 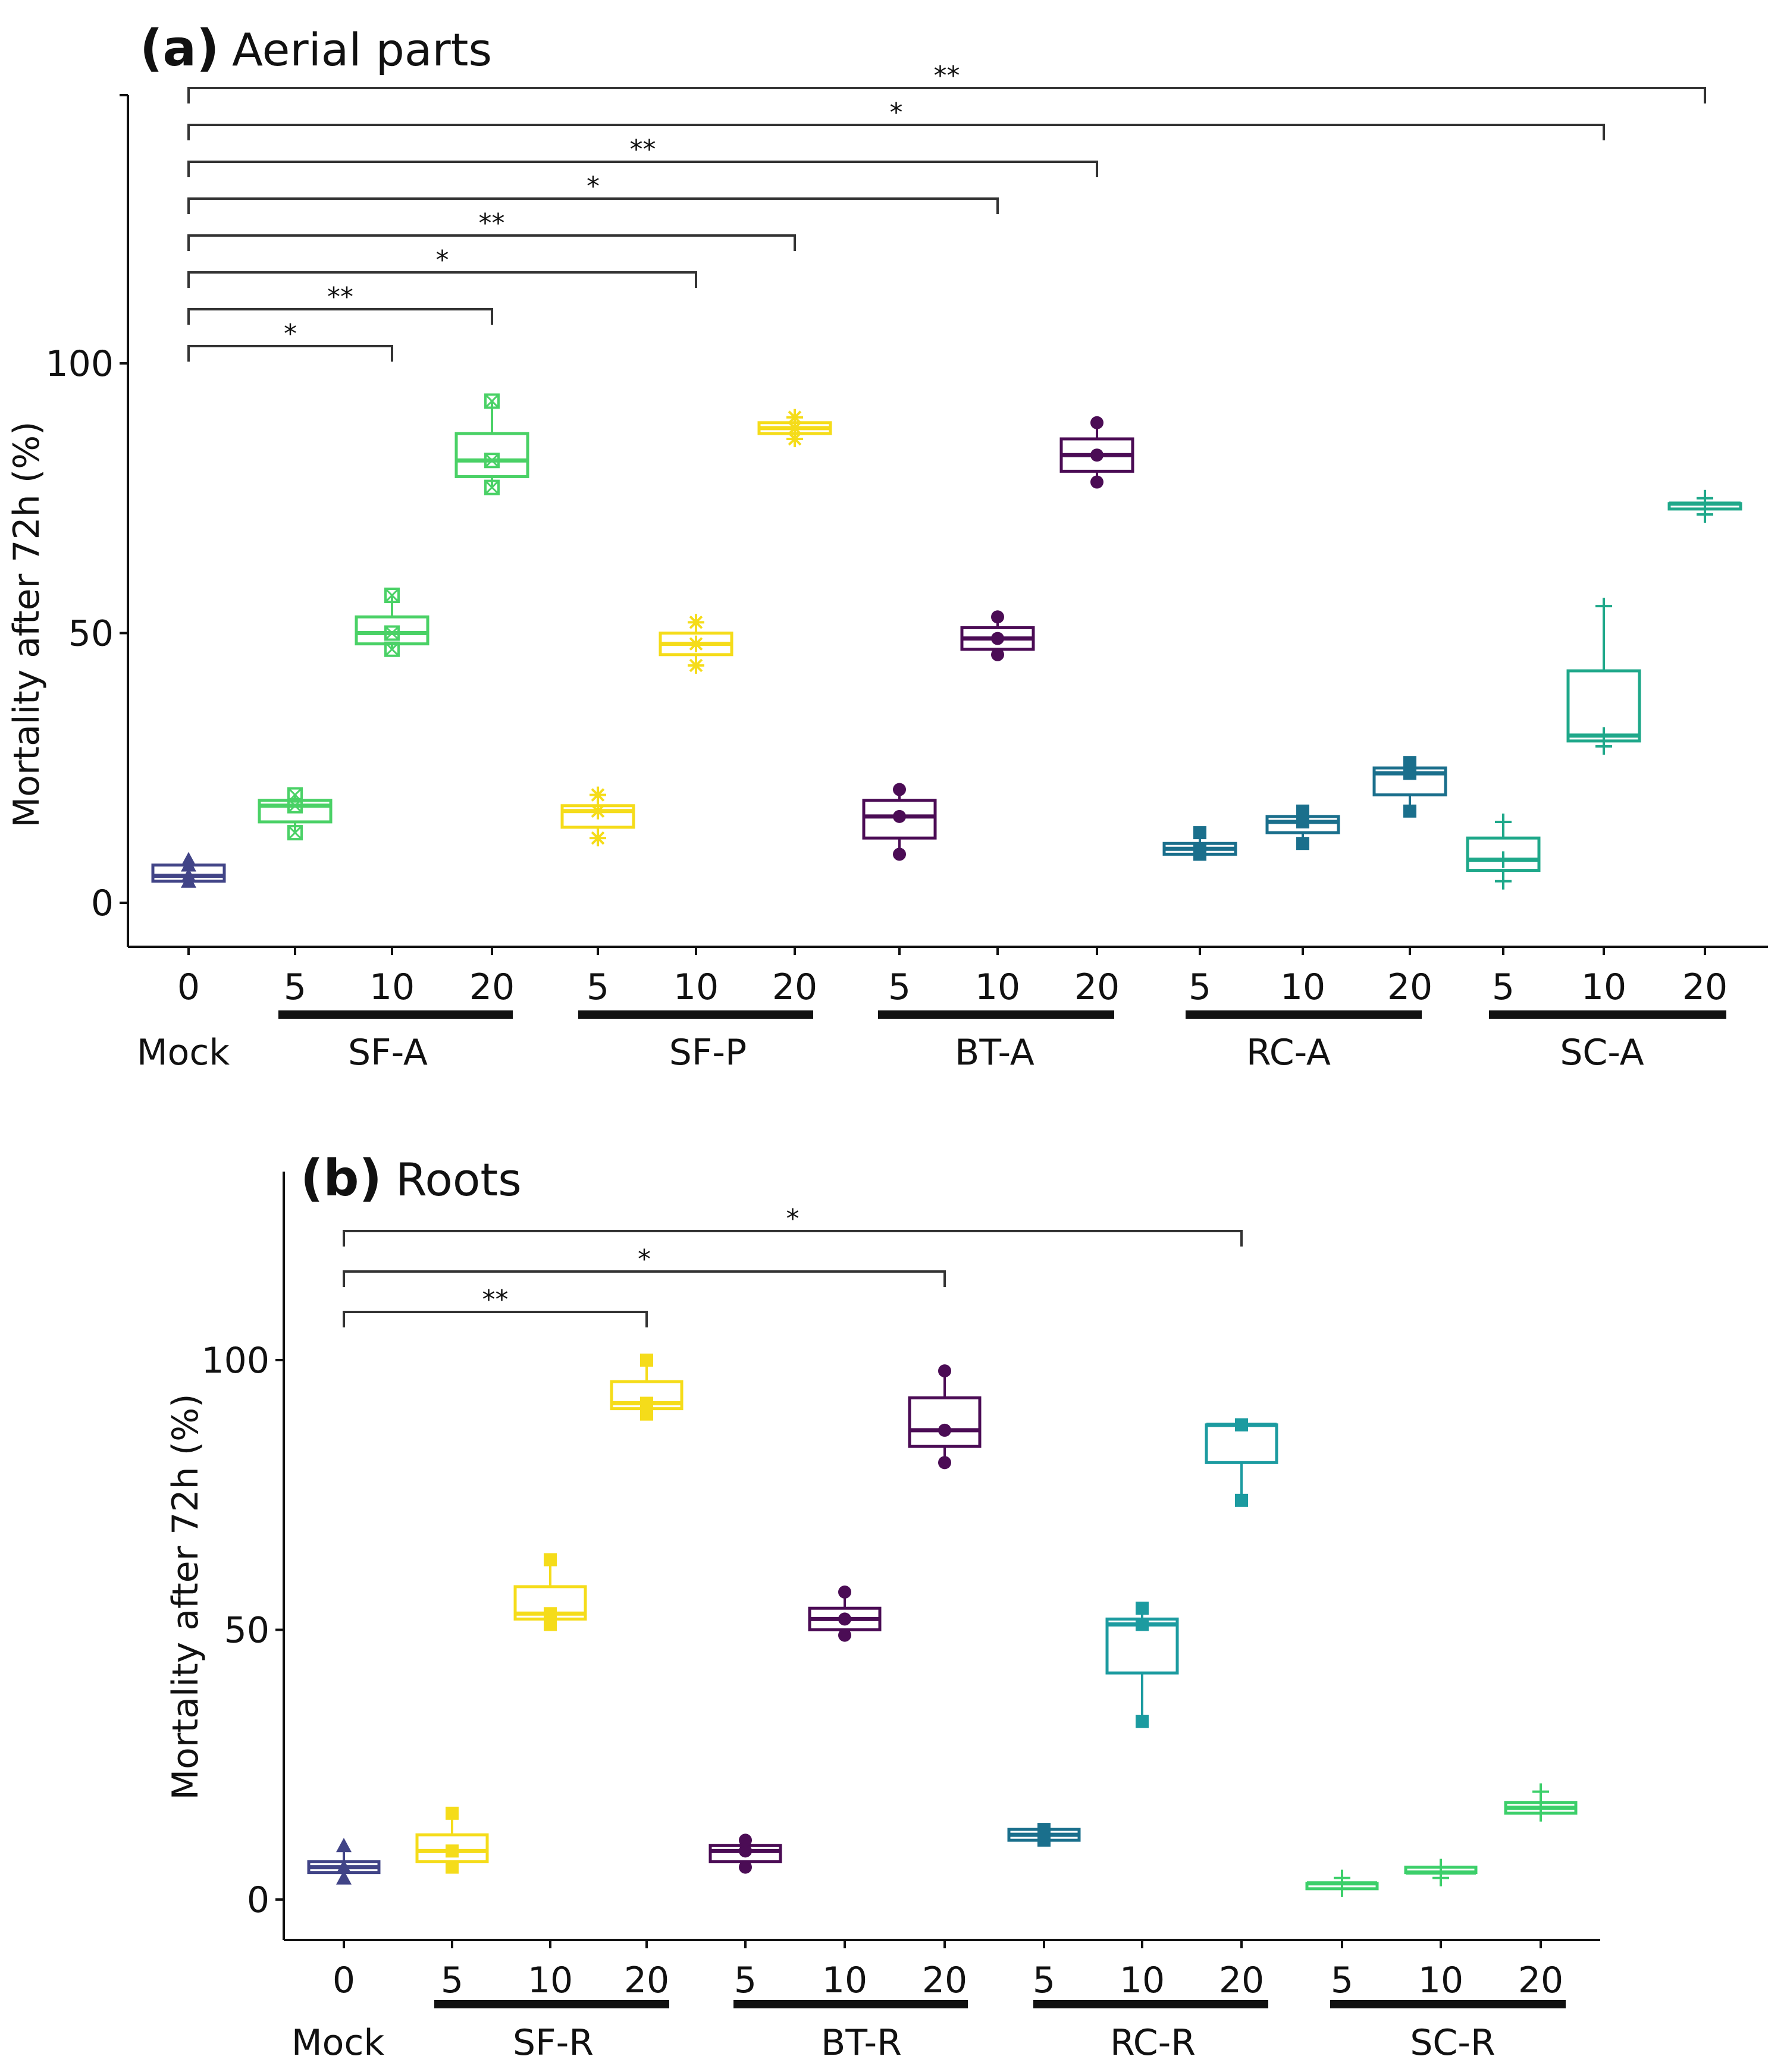 I want to click on panel-a-y-tick-label: 50, so click(x=91, y=634).